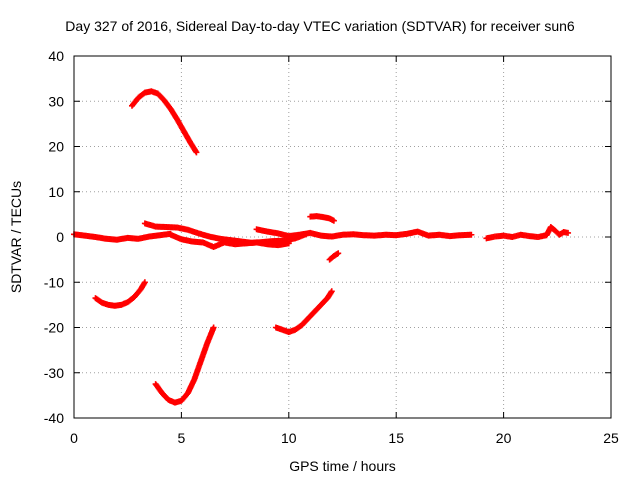  What do you see at coordinates (60, 237) in the screenshot?
I see `y-tick-label: 0` at bounding box center [60, 237].